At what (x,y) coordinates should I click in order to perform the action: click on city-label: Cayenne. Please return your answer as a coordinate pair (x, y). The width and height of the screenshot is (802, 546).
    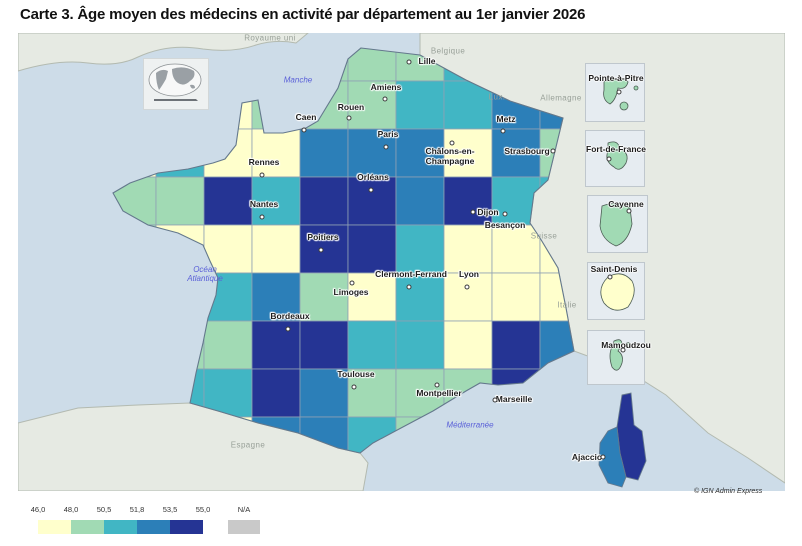
    Looking at the image, I should click on (626, 204).